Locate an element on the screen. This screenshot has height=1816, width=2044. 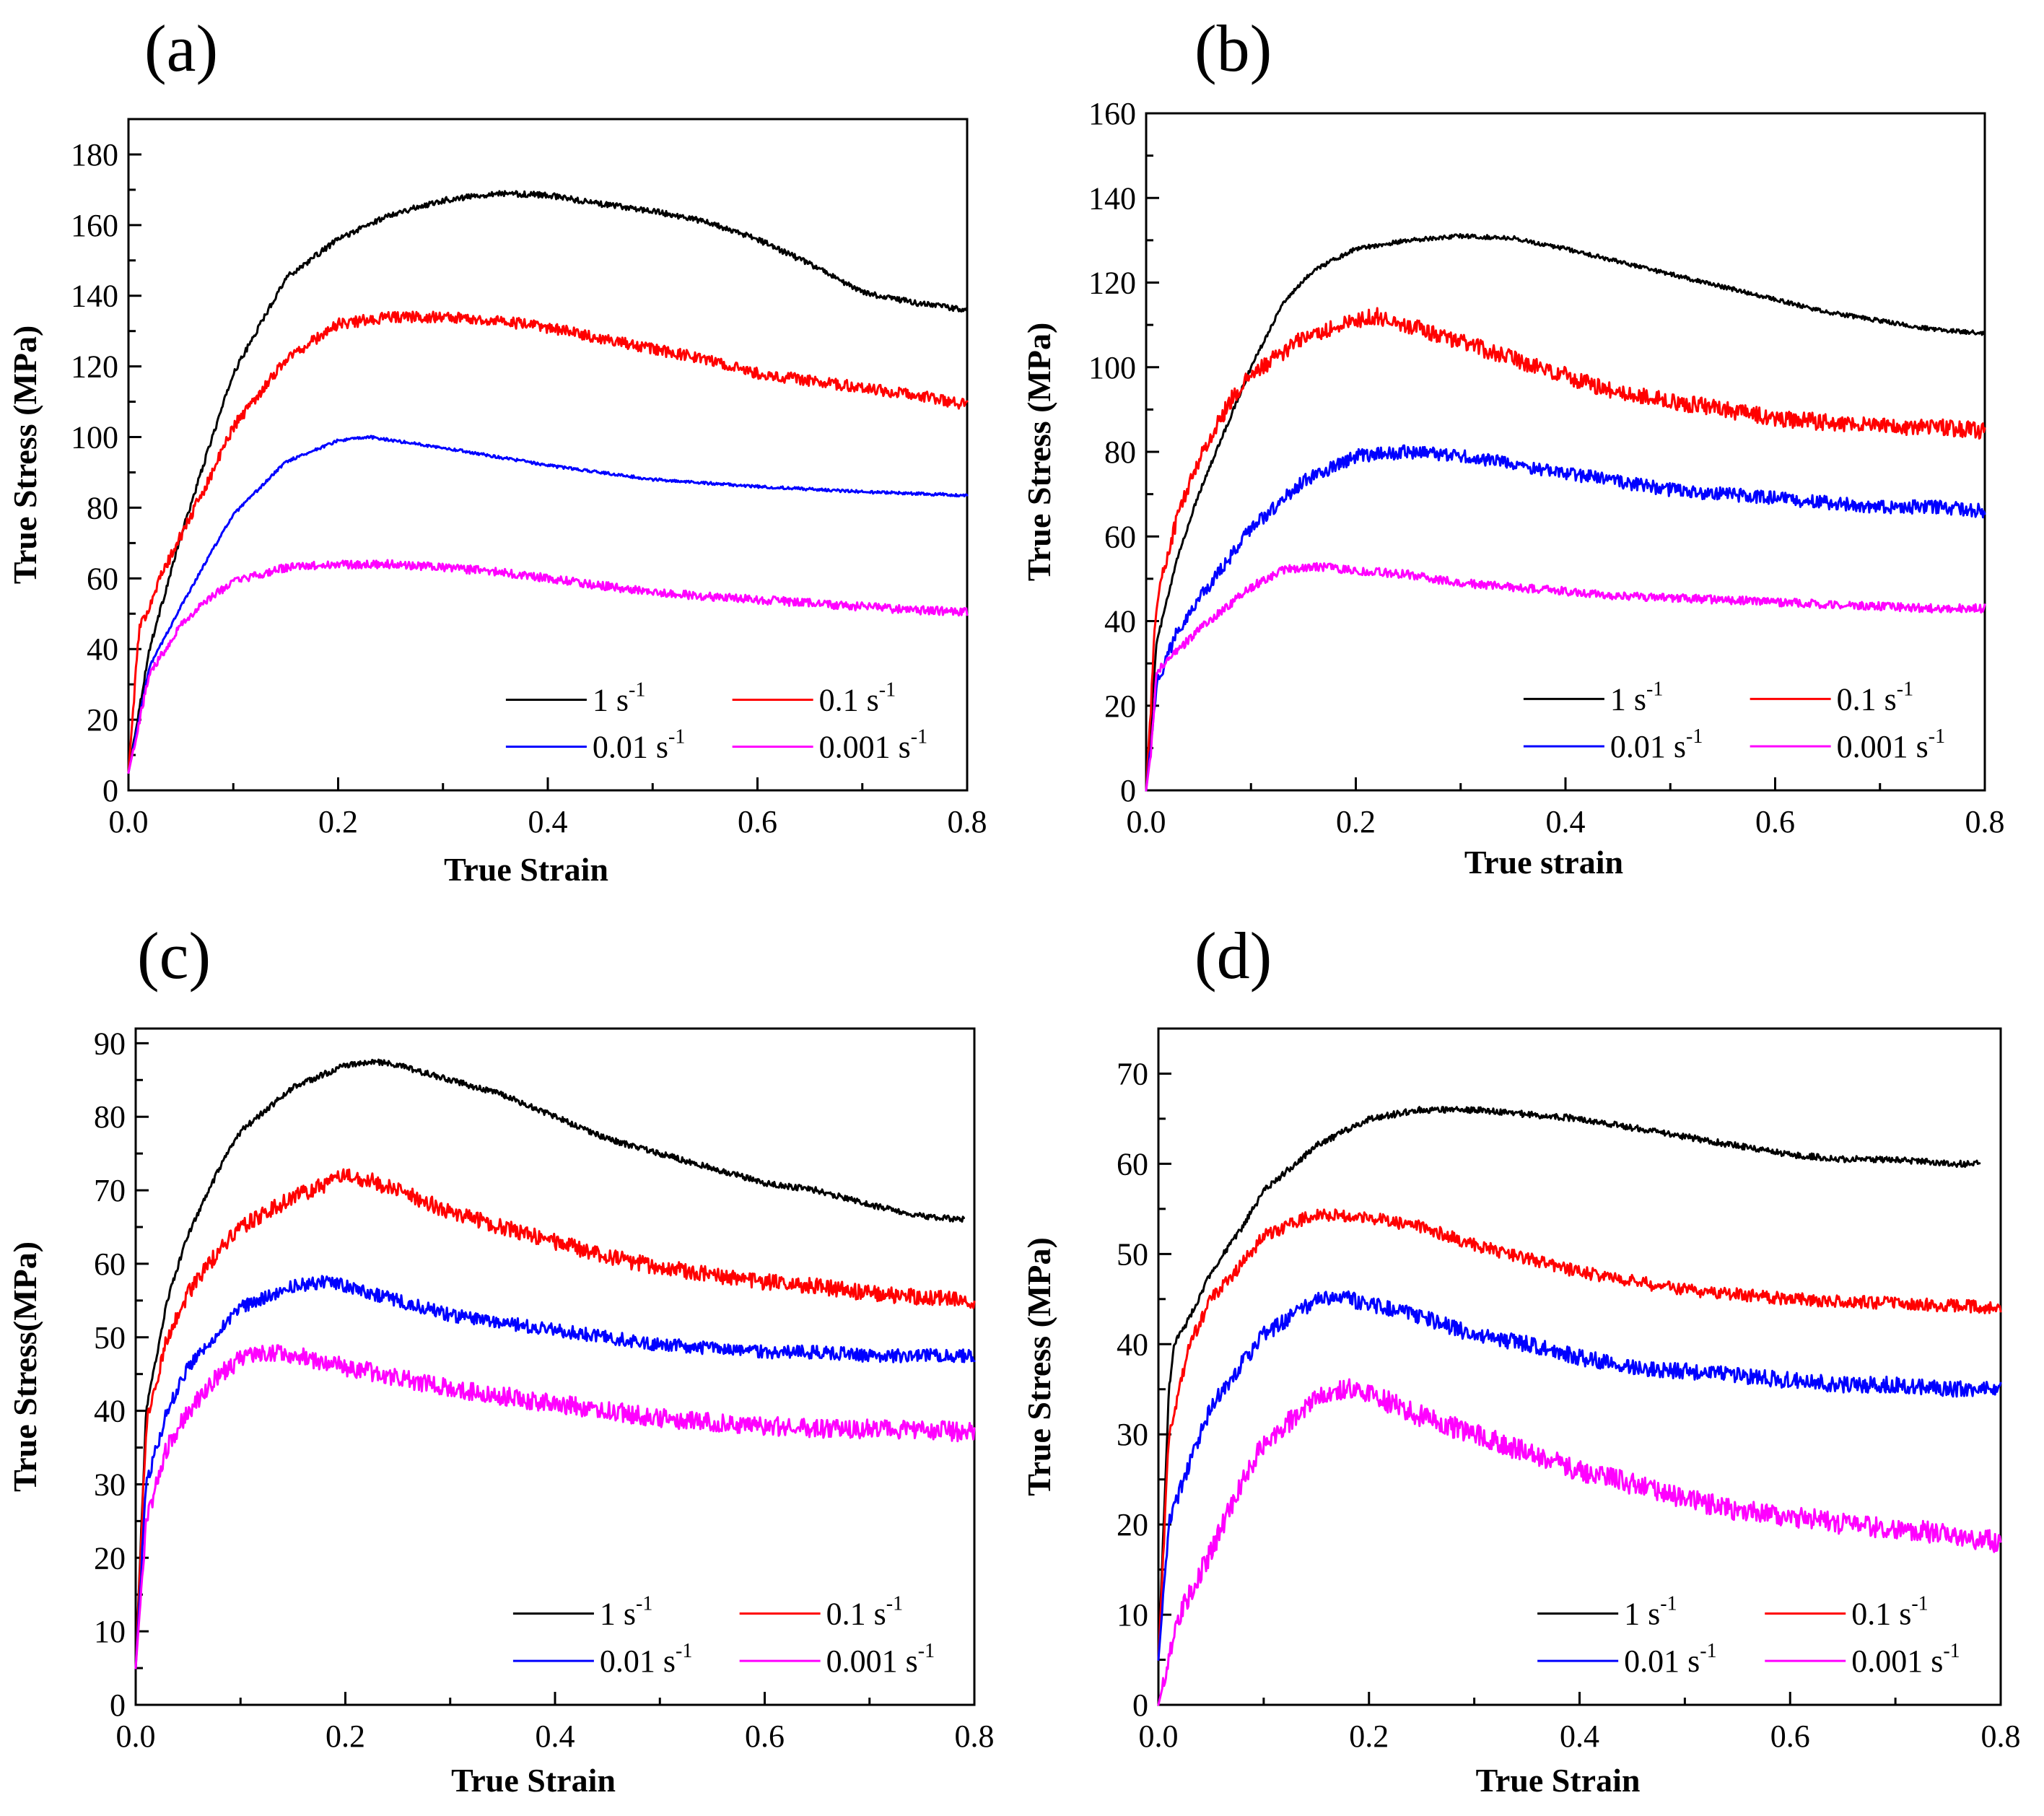
y-tick-label: 100 is located at coordinates (1112, 367).